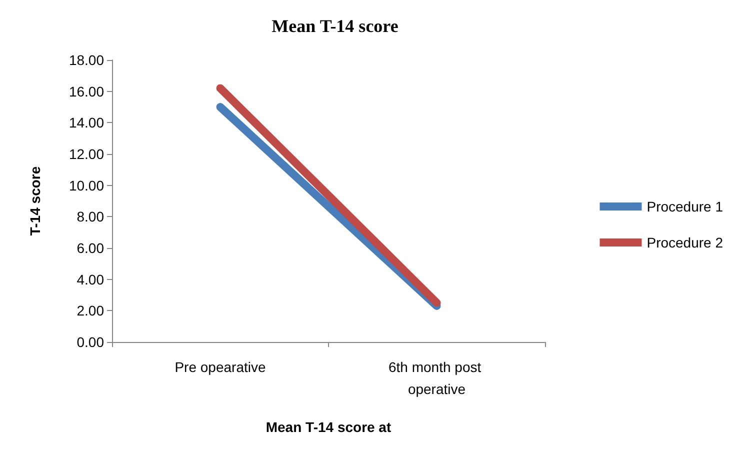  Describe the element at coordinates (90, 279) in the screenshot. I see `y-tick-label: 4.00` at that location.